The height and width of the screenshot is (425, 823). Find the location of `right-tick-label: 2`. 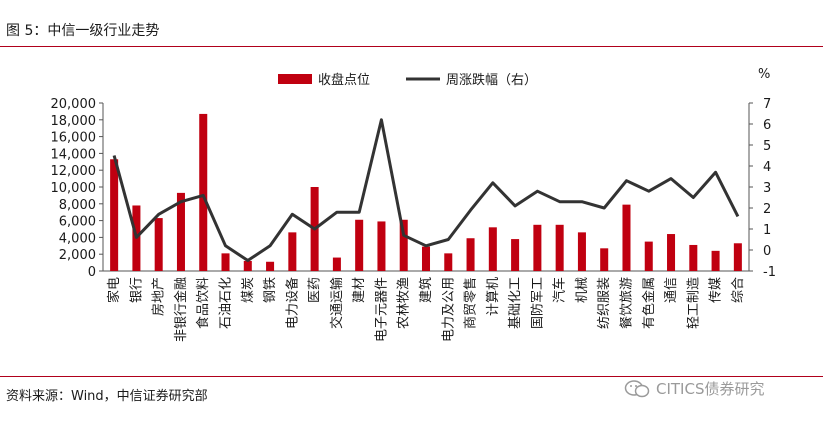

right-tick-label: 2 is located at coordinates (767, 209).